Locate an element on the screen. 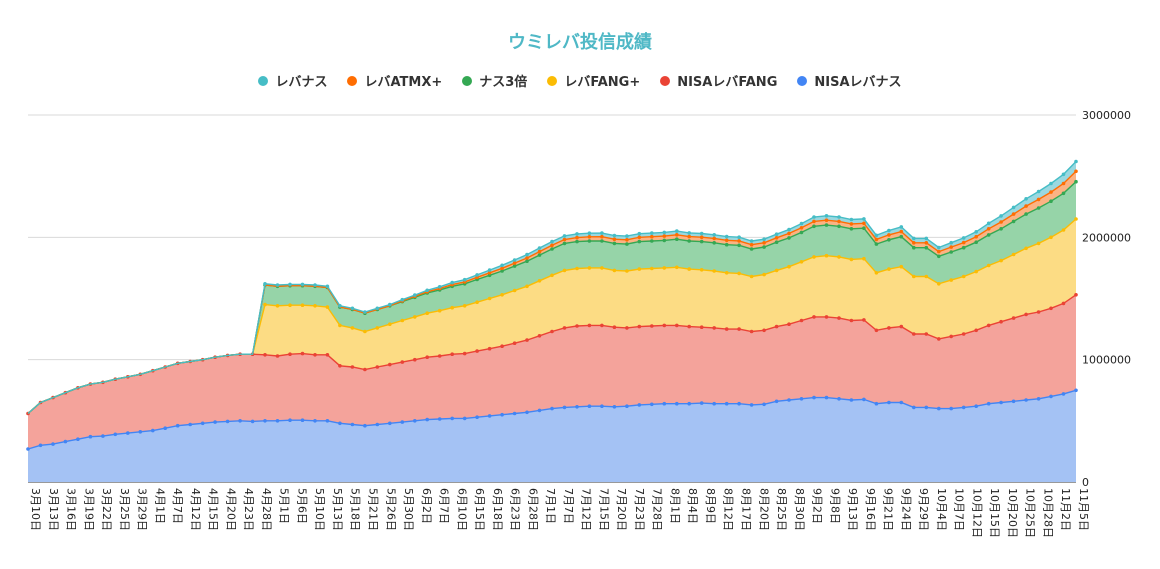 This screenshot has width=1160, height=569. y-tick-label: 3000000 is located at coordinates (1106, 115).